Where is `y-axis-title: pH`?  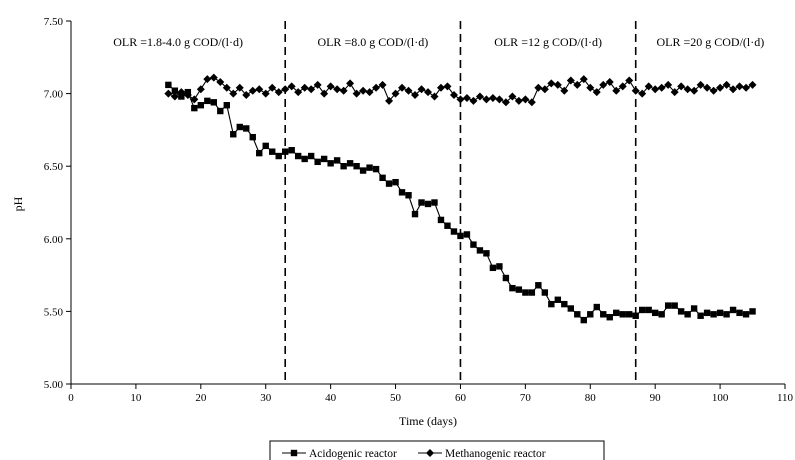 y-axis-title: pH is located at coordinates (18, 203).